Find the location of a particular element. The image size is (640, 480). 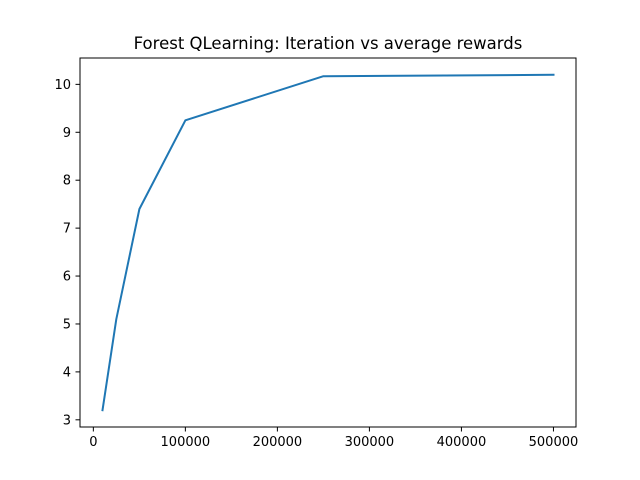

x-tick-label: 200000 is located at coordinates (278, 442).